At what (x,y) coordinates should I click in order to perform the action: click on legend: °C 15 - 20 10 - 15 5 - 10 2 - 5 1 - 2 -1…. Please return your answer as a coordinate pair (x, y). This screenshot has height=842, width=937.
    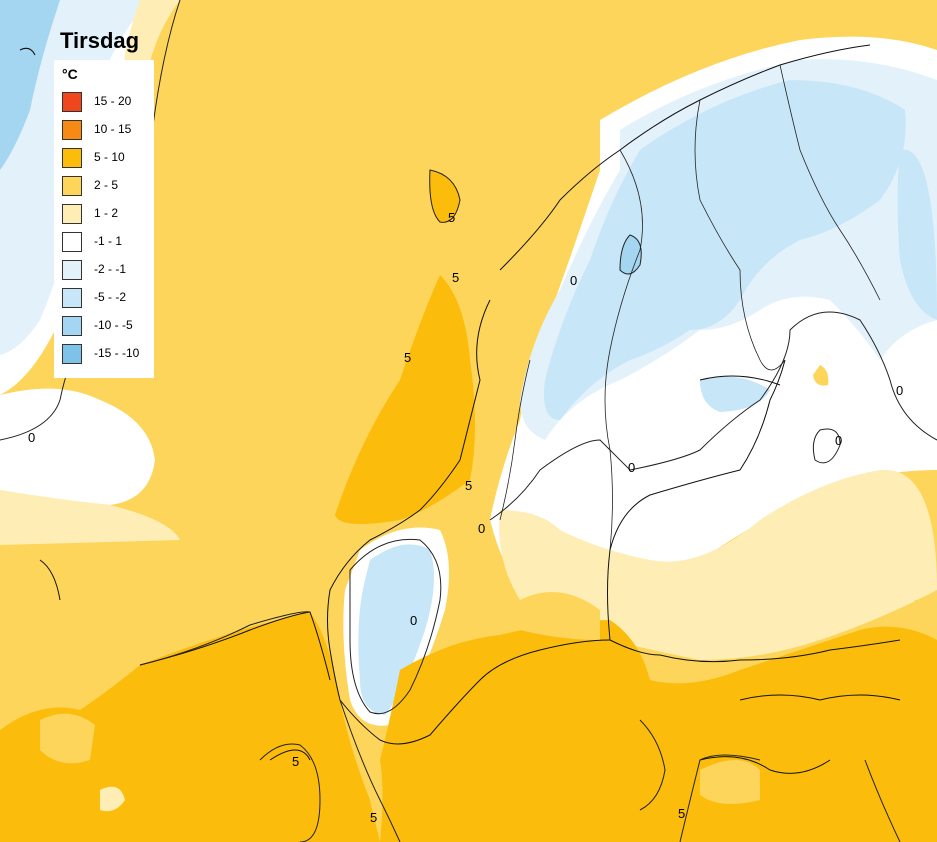
    Looking at the image, I should click on (104, 219).